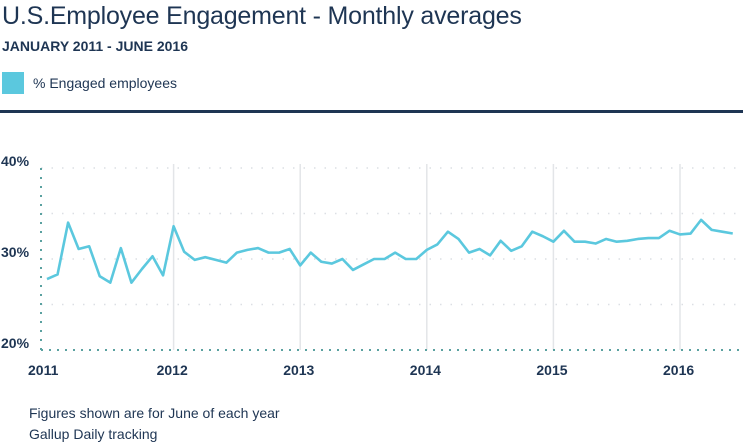 The image size is (743, 446). I want to click on header-divider, so click(371, 111).